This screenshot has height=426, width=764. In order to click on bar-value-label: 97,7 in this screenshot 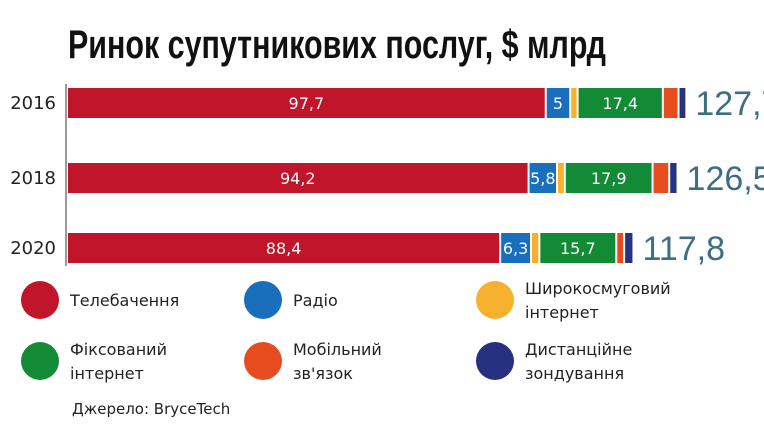, I will do `click(307, 103)`.